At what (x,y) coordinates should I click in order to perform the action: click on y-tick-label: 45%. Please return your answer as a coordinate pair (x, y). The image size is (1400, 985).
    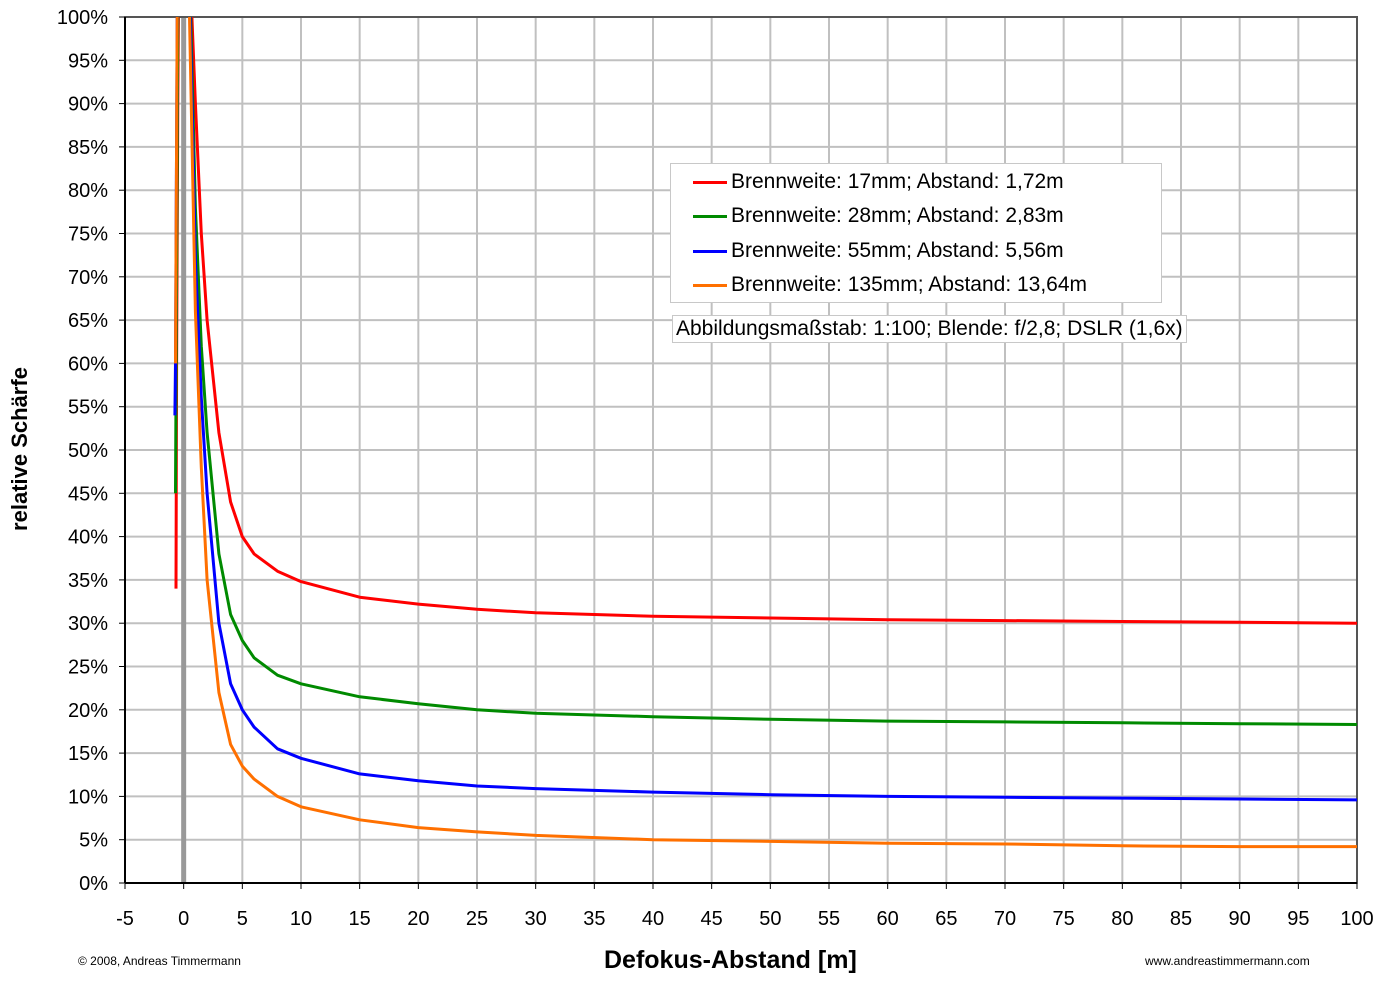
    Looking at the image, I should click on (88, 494).